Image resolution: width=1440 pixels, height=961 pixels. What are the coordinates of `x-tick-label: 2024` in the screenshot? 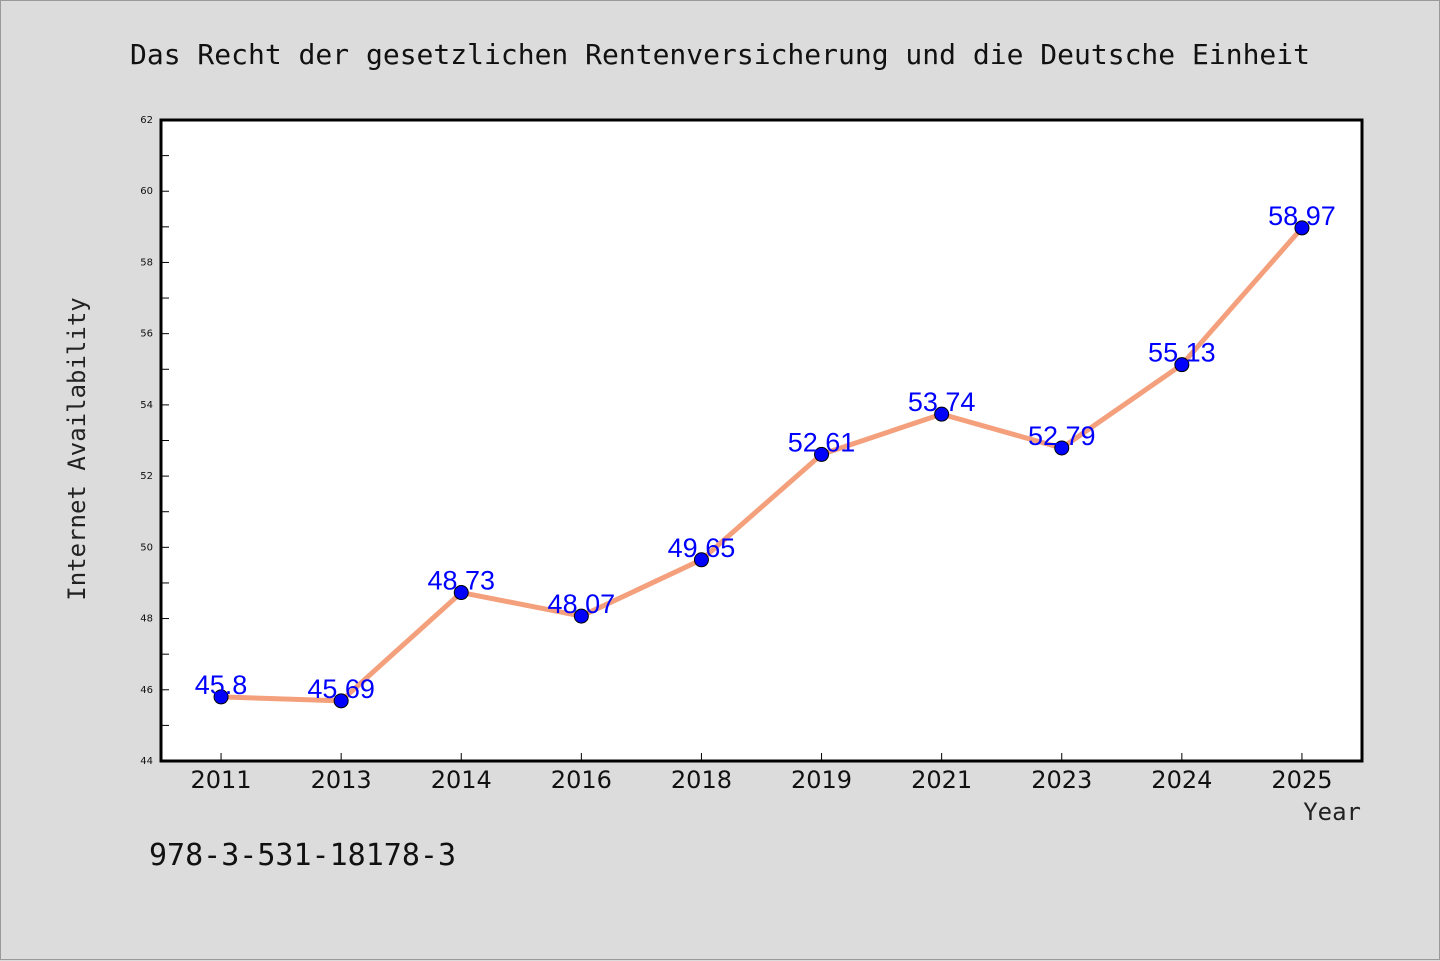 It's located at (1181, 780).